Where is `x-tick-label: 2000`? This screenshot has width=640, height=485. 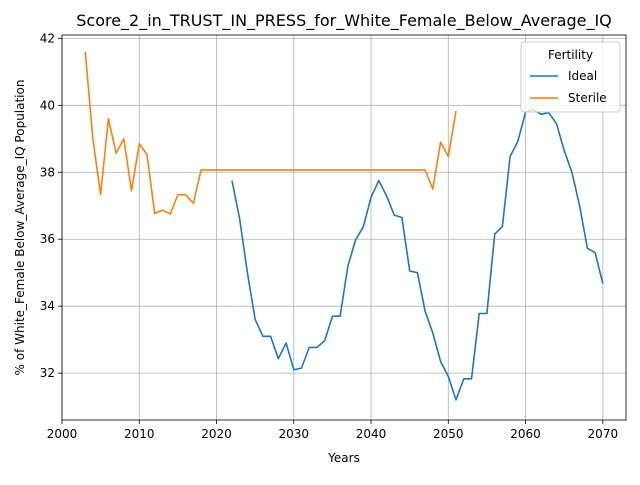 x-tick-label: 2000 is located at coordinates (62, 434).